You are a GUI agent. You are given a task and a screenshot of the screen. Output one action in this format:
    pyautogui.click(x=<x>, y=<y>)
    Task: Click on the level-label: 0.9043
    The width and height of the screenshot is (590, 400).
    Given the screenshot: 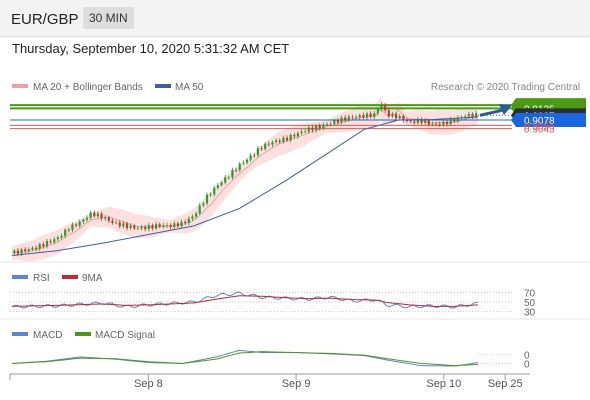 What is the action you would take?
    pyautogui.click(x=539, y=130)
    